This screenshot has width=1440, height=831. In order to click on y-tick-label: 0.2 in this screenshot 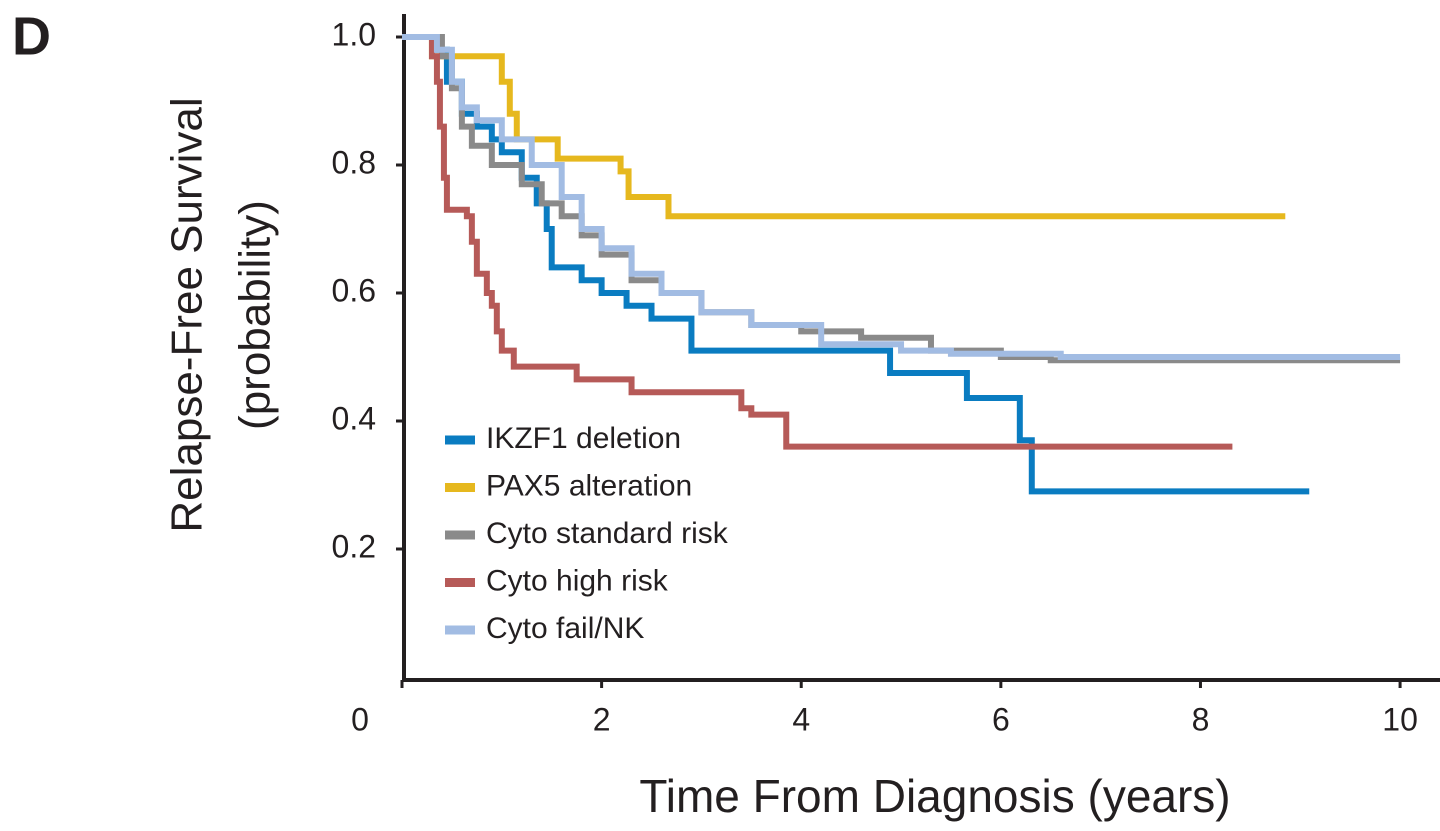, I will do `click(354, 546)`.